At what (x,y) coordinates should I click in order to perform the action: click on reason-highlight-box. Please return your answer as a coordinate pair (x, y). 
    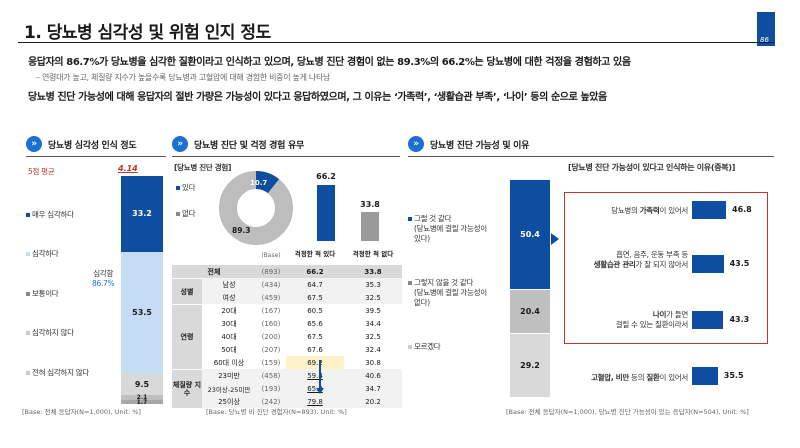
    Looking at the image, I should click on (666, 268).